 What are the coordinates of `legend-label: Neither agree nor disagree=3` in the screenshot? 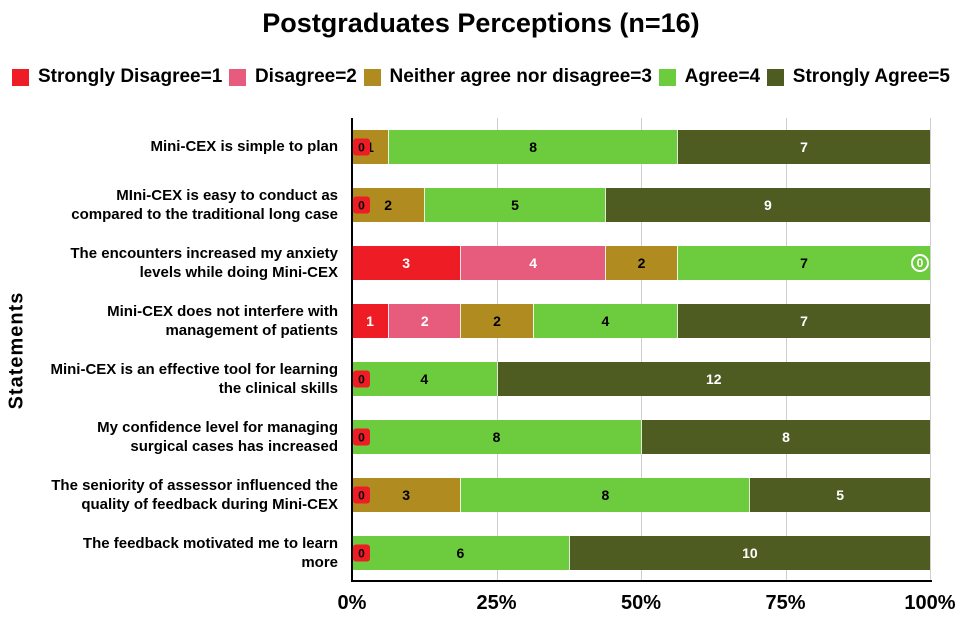 It's located at (520, 76).